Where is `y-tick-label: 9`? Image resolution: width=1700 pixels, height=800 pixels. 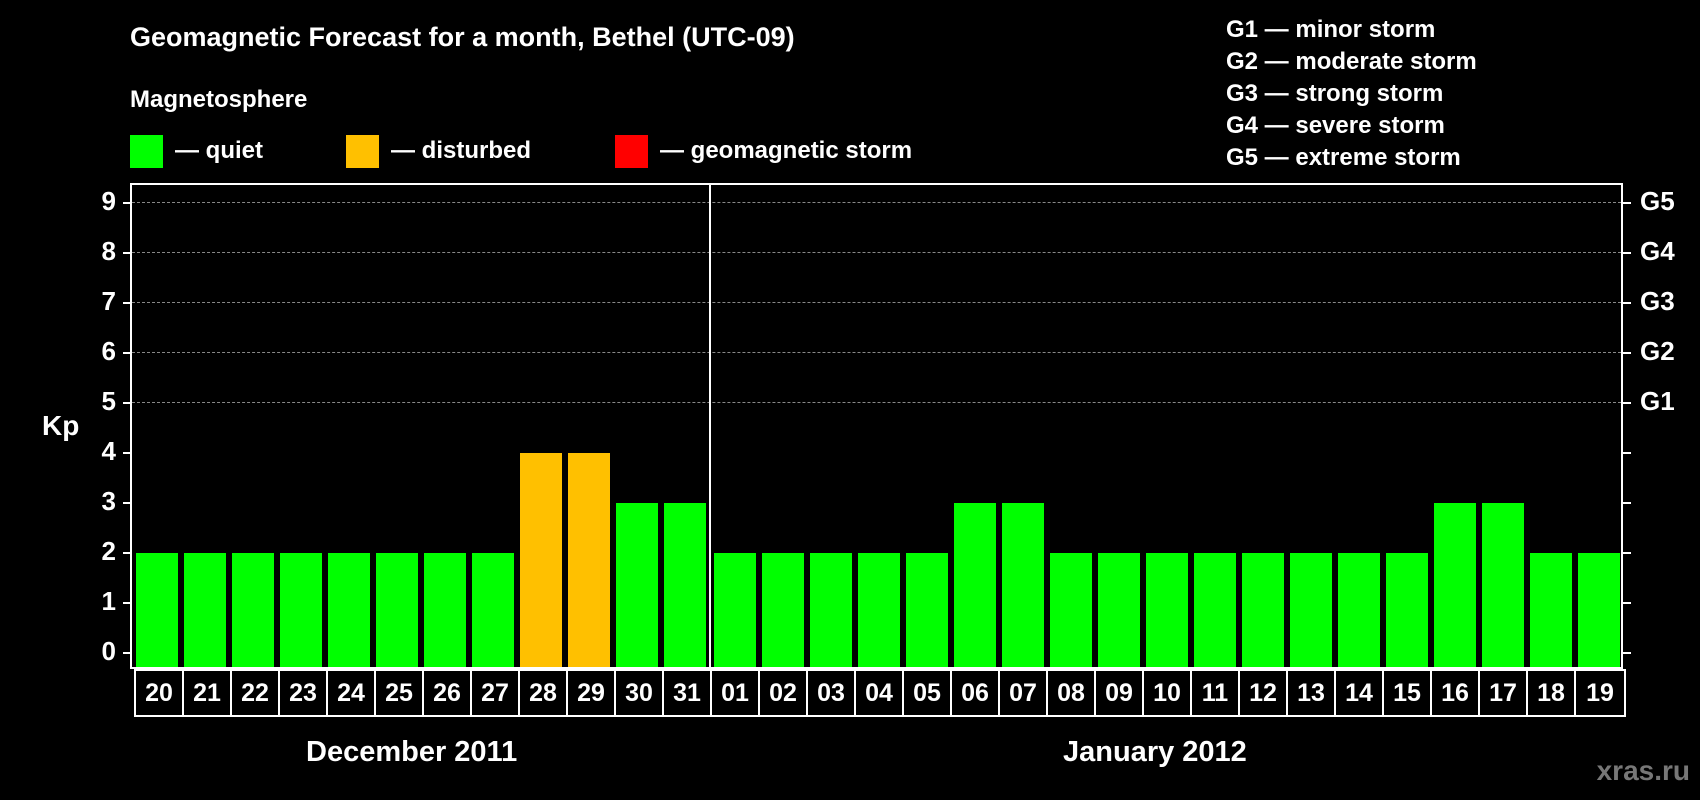
y-tick-label: 9 is located at coordinates (108, 201).